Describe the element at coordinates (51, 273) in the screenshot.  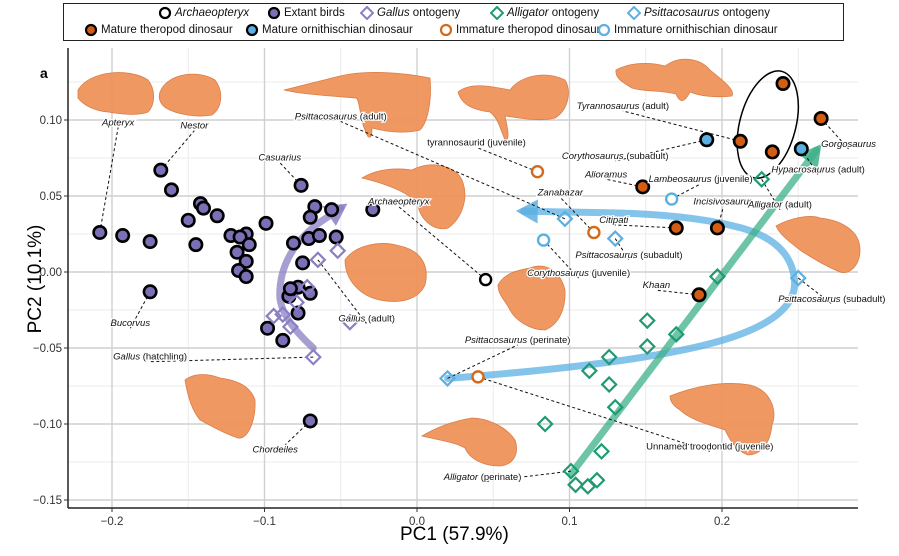
I see `y-tick-label: 0.00` at that location.